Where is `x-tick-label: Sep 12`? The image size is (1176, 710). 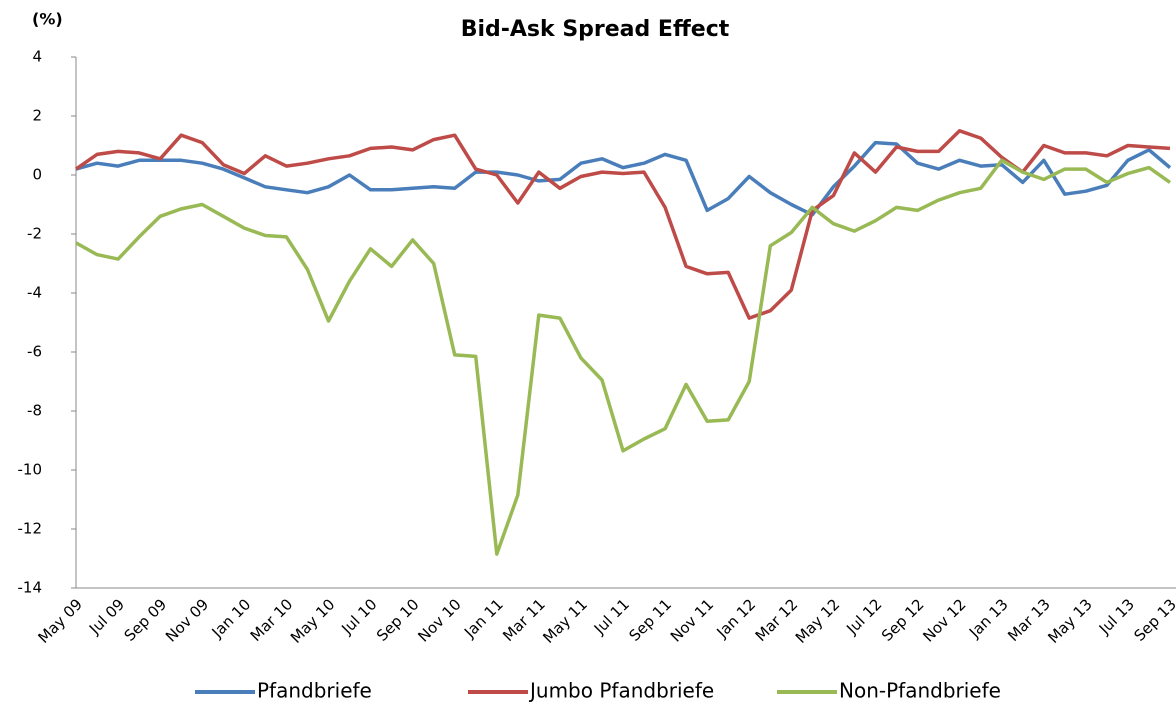 x-tick-label: Sep 12 is located at coordinates (903, 620).